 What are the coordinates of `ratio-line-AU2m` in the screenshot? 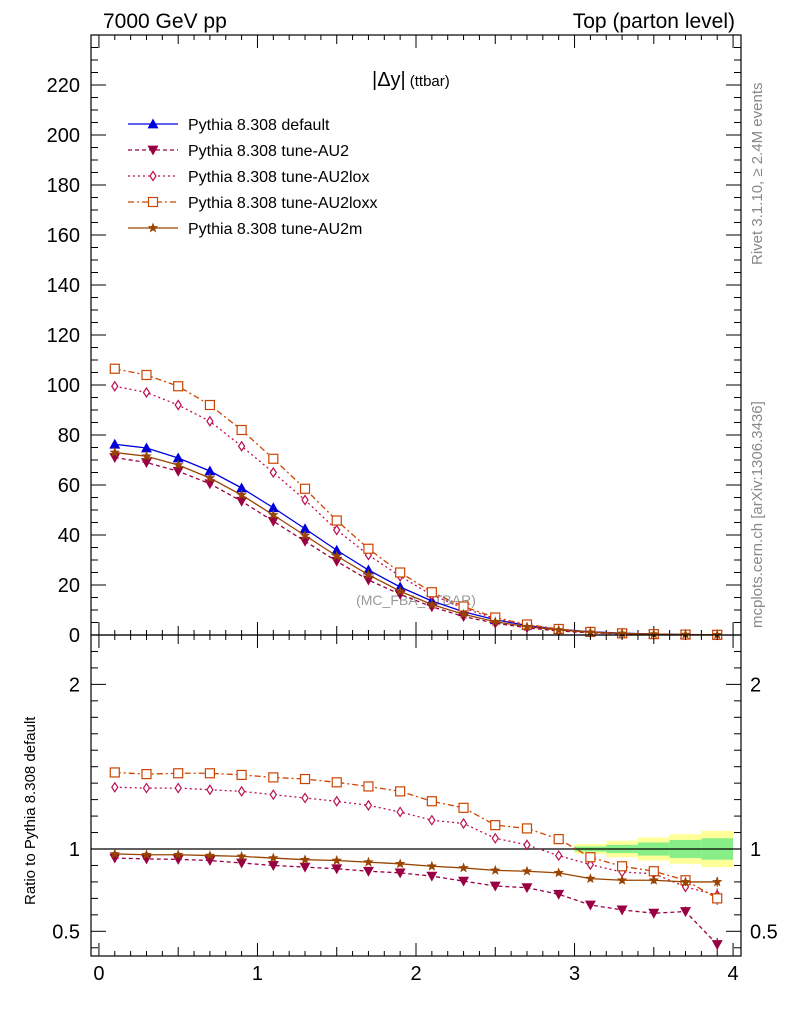 It's located at (416, 868).